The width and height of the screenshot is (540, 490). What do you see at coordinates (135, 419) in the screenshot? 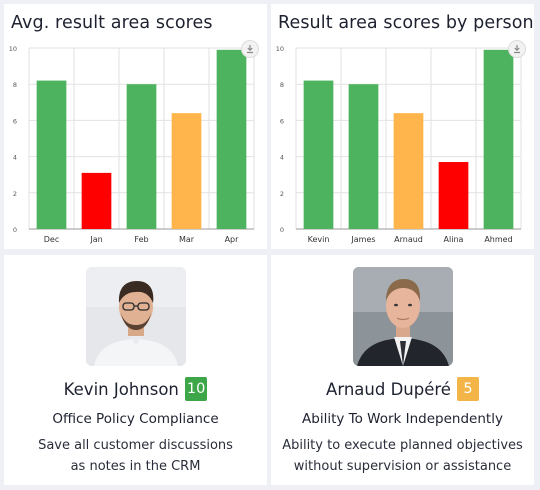
I see `result-area-title: Office Policy Compliance` at bounding box center [135, 419].